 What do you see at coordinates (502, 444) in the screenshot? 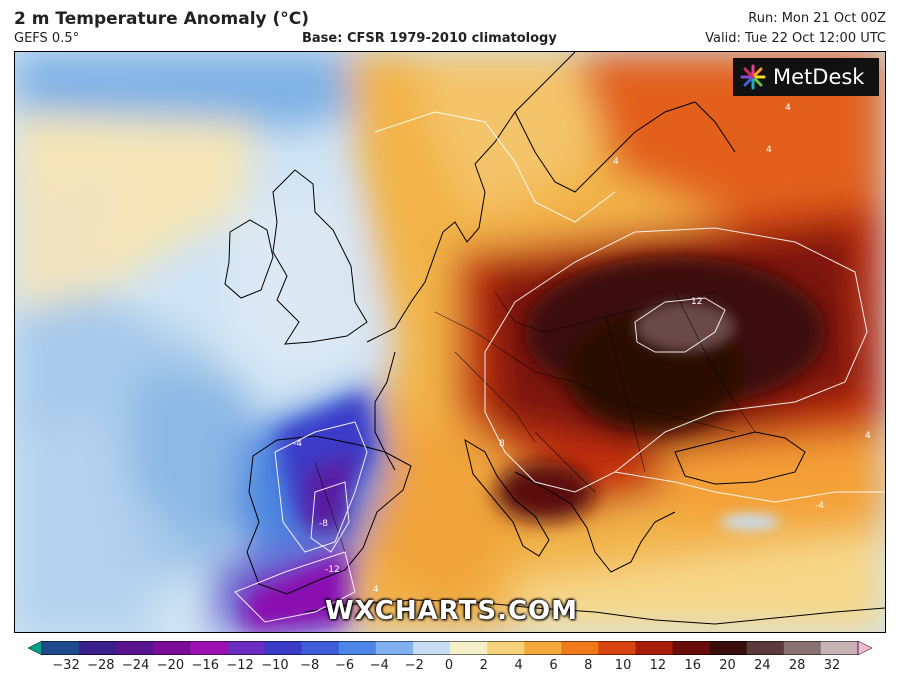
I see `contour-label: 8` at bounding box center [502, 444].